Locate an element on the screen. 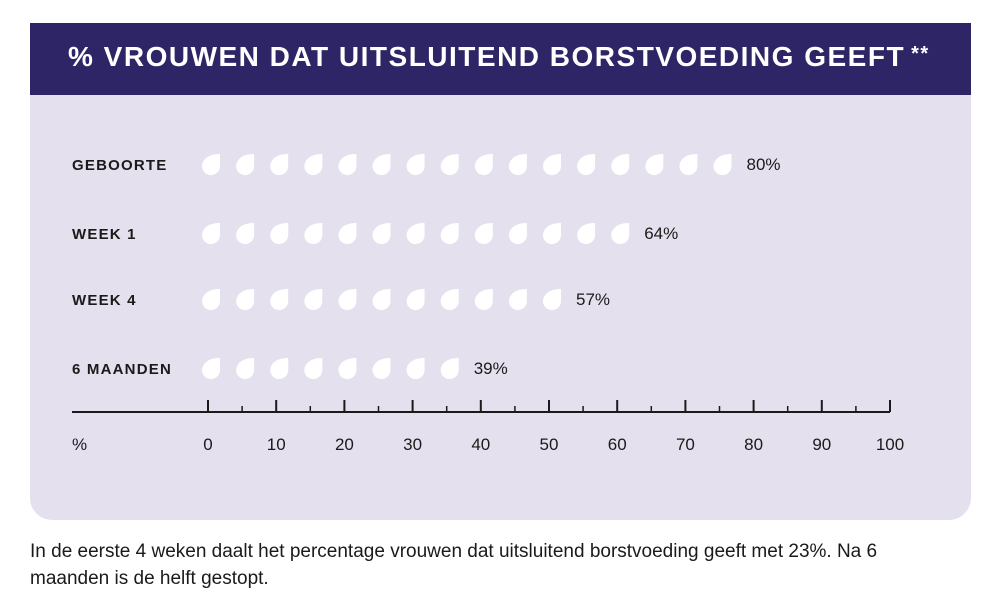 This screenshot has height=603, width=1000. x-tick-label: 0 is located at coordinates (207, 444).